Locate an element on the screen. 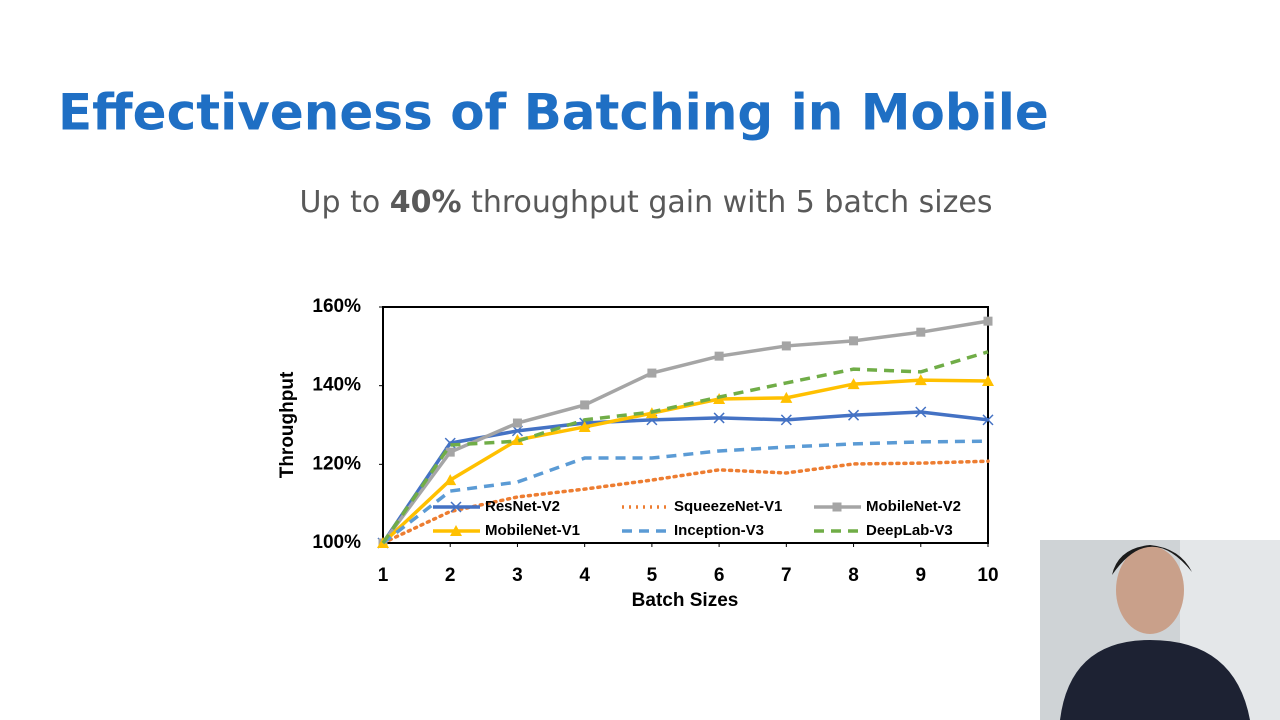  y-tick-label: 160% is located at coordinates (336, 306).